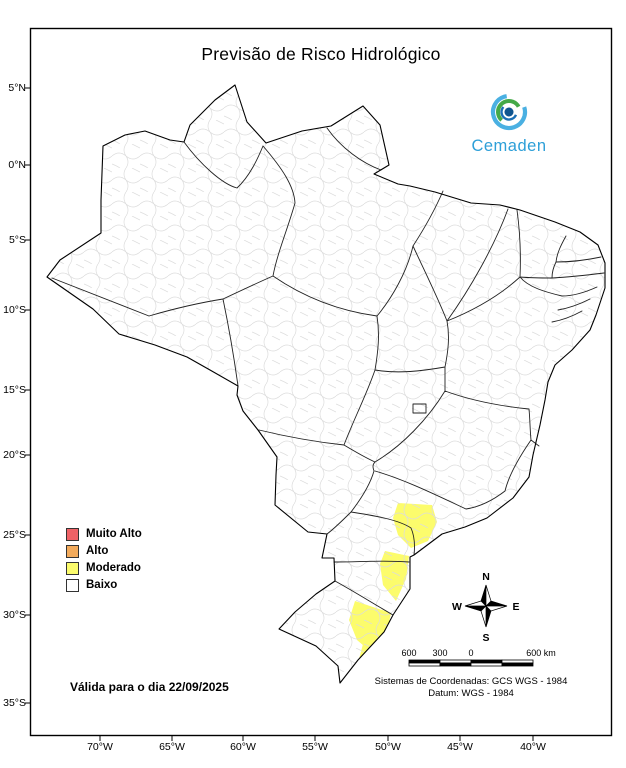 The image size is (626, 768). Describe the element at coordinates (100, 747) in the screenshot. I see `lon-label-70w: 70°W` at that location.